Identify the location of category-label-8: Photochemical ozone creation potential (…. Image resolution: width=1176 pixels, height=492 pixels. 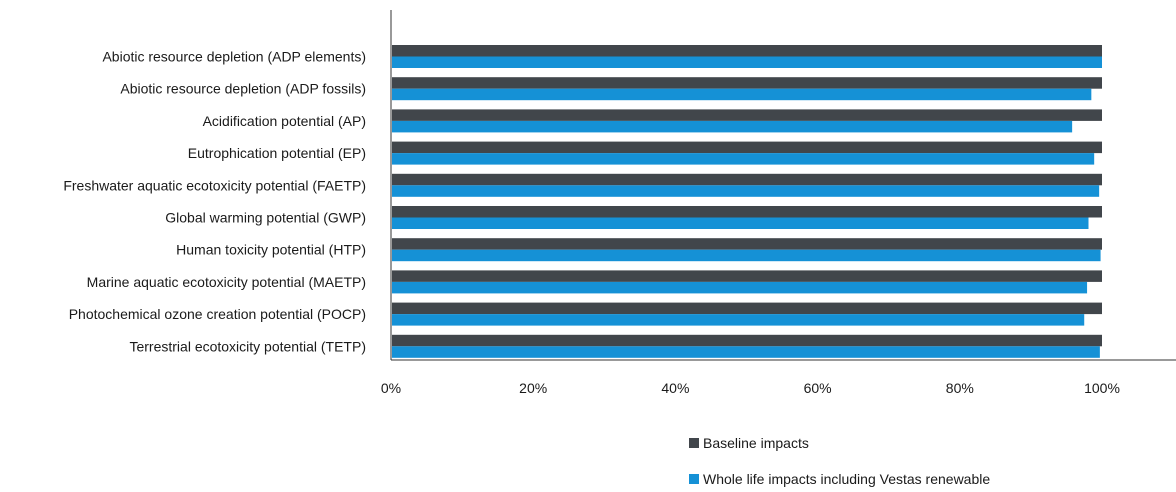
(217, 314).